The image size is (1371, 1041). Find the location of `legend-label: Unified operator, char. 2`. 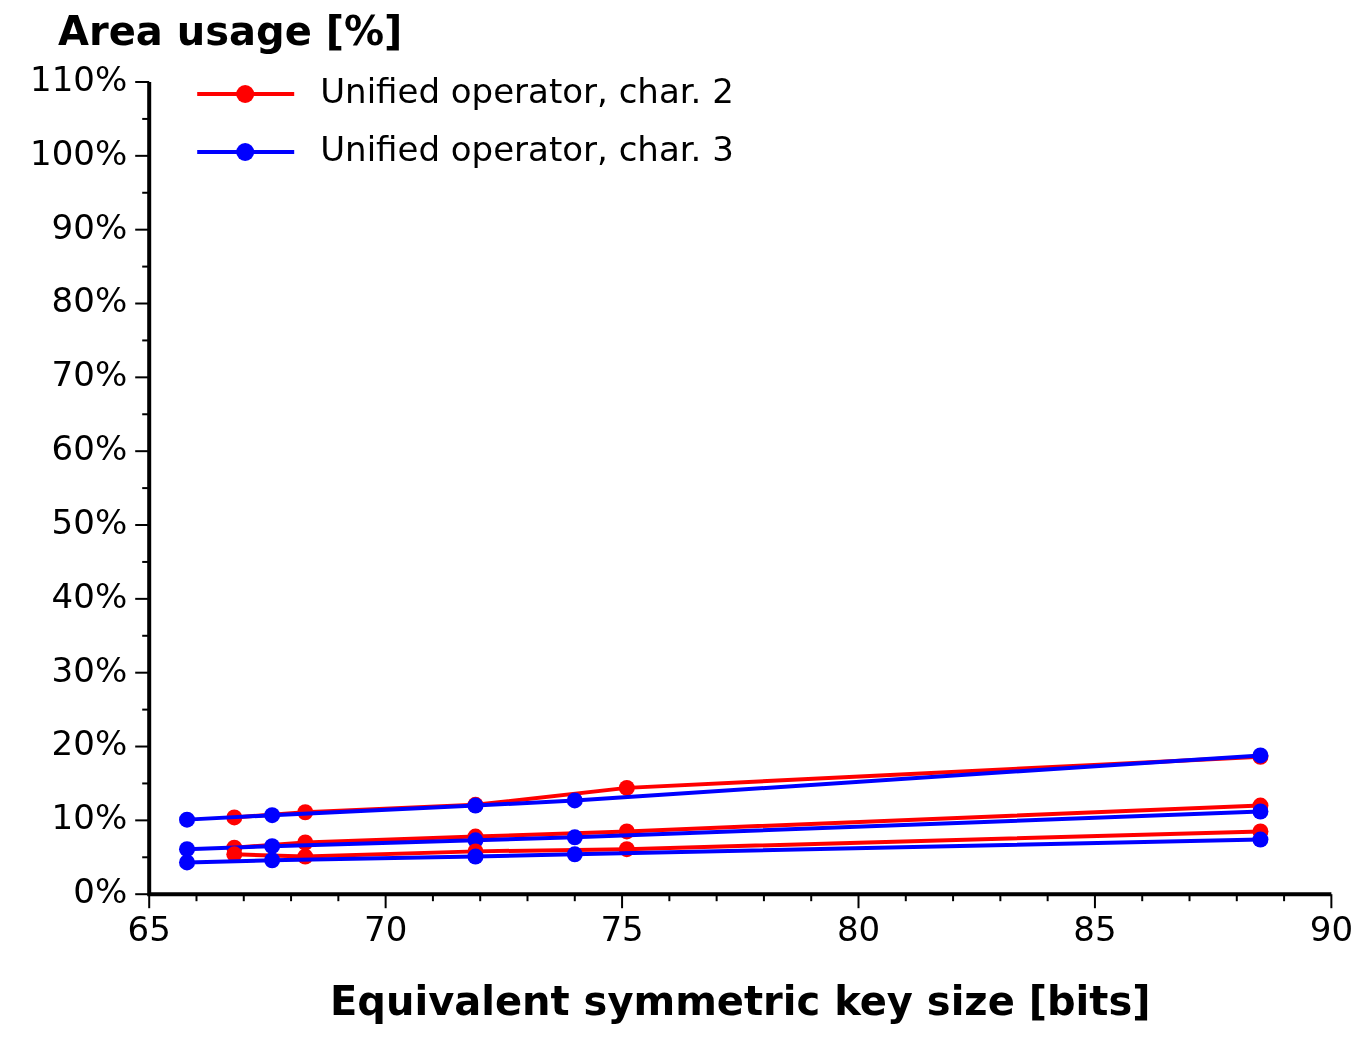

legend-label: Unified operator, char. 2 is located at coordinates (527, 90).